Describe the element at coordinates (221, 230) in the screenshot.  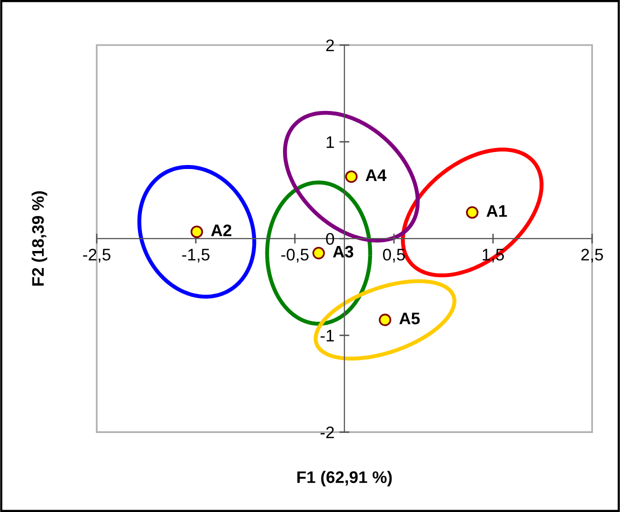
I see `annotation: A2` at that location.